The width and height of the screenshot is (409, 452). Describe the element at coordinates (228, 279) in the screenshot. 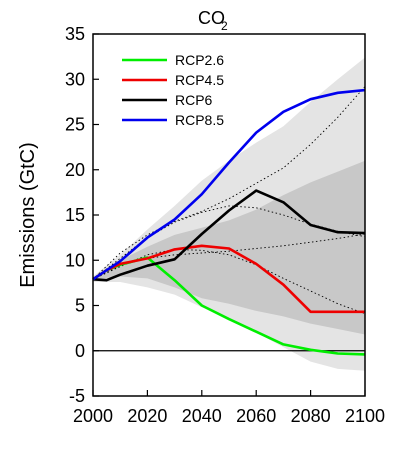

I see `series-line-rcp45` at that location.